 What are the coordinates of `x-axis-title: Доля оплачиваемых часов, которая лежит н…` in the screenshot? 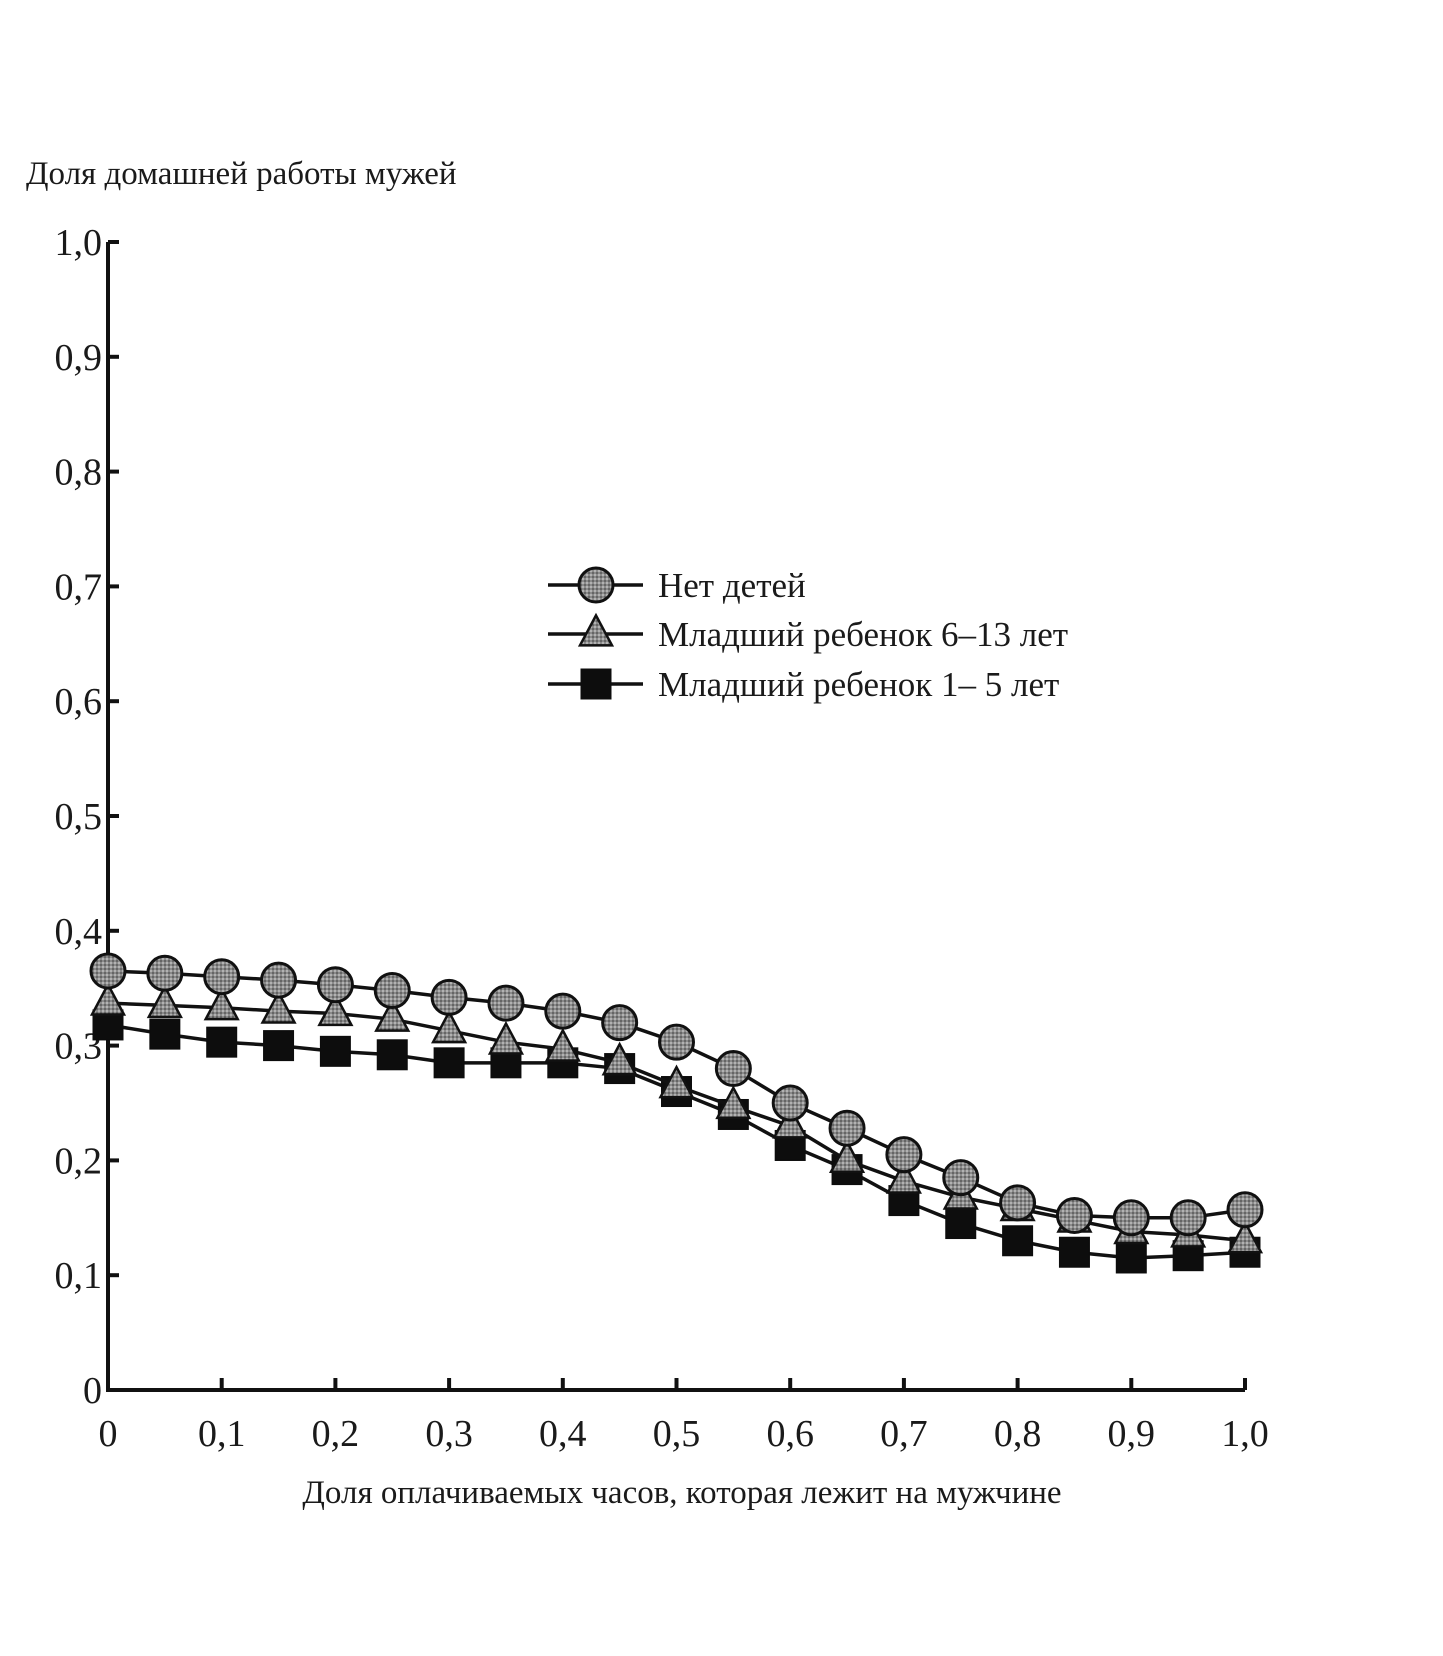 It's located at (681, 1493).